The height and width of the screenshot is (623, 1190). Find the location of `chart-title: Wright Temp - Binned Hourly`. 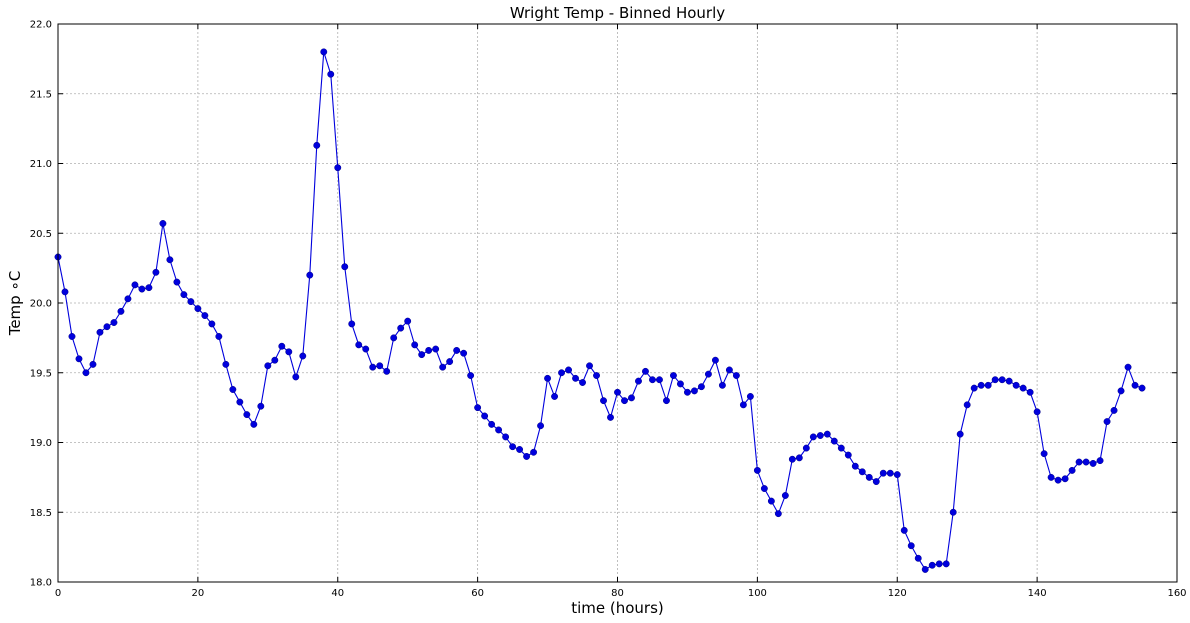

chart-title: Wright Temp - Binned Hourly is located at coordinates (617, 13).